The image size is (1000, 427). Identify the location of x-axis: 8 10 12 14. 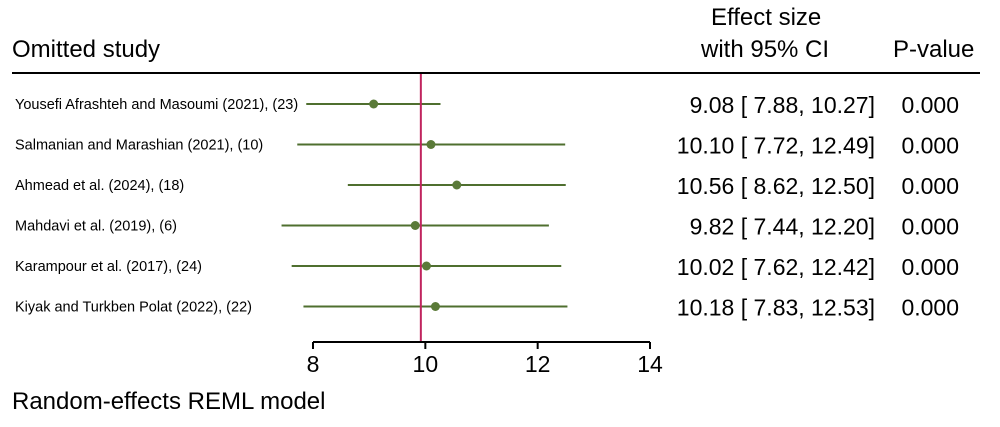
(485, 359).